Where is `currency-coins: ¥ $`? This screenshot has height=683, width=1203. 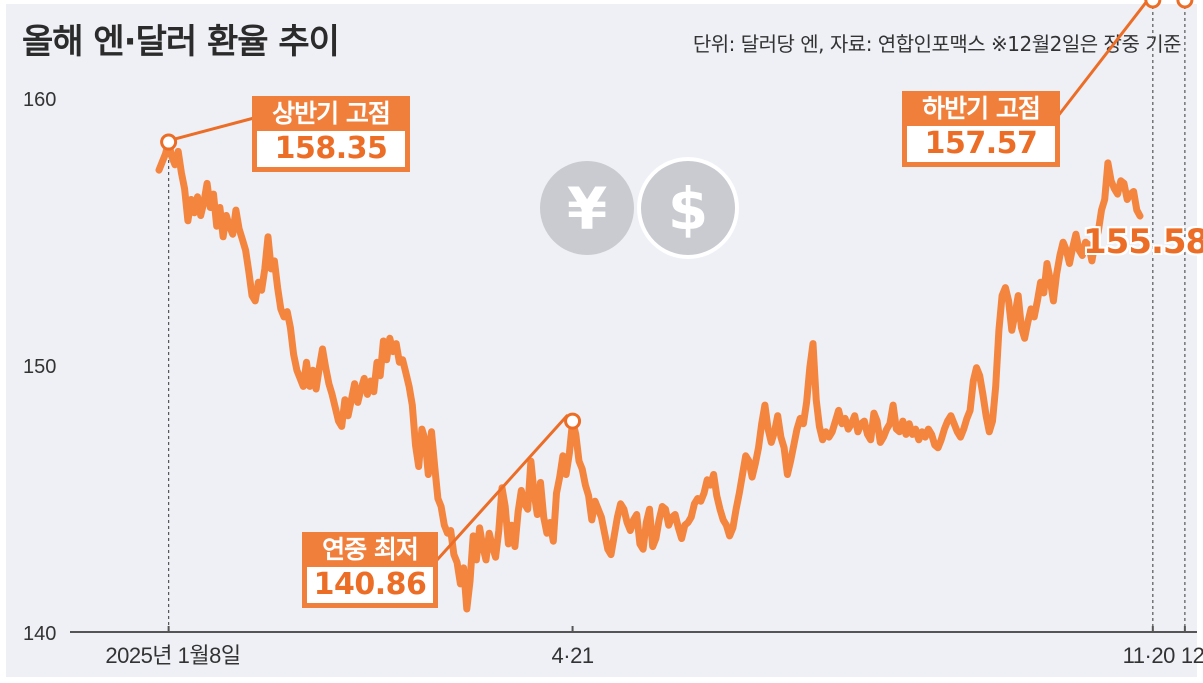
currency-coins: ¥ $ is located at coordinates (639, 208).